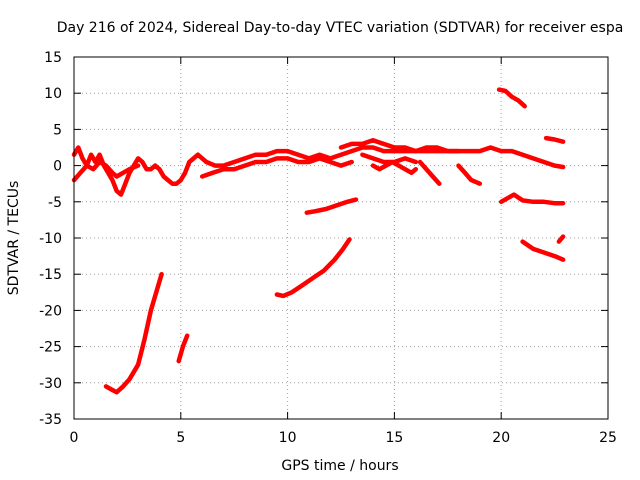 The image size is (640, 480). Describe the element at coordinates (74, 438) in the screenshot. I see `x-tick-label: 0` at that location.